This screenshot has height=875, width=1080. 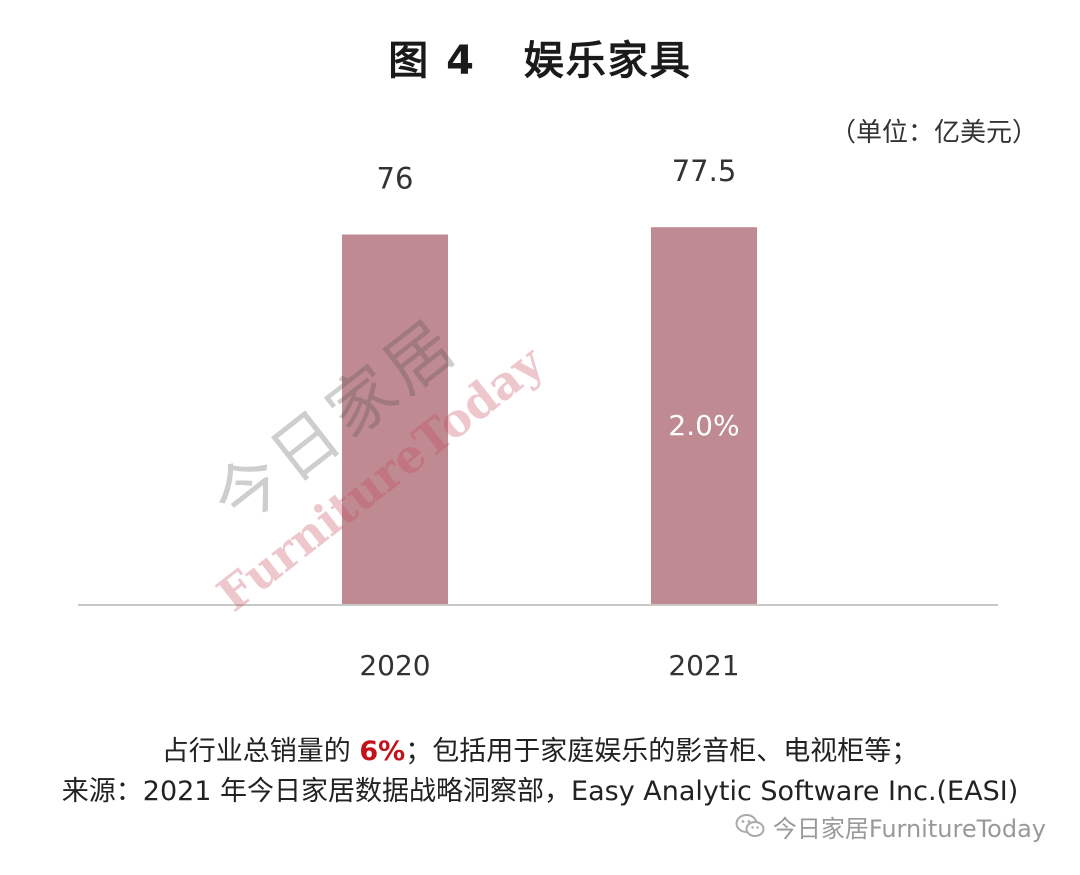 I want to click on note-share: 占行业总销量的 6%；包括用于家庭娱乐的影音柜、电视柜等；, so click(x=540, y=752).